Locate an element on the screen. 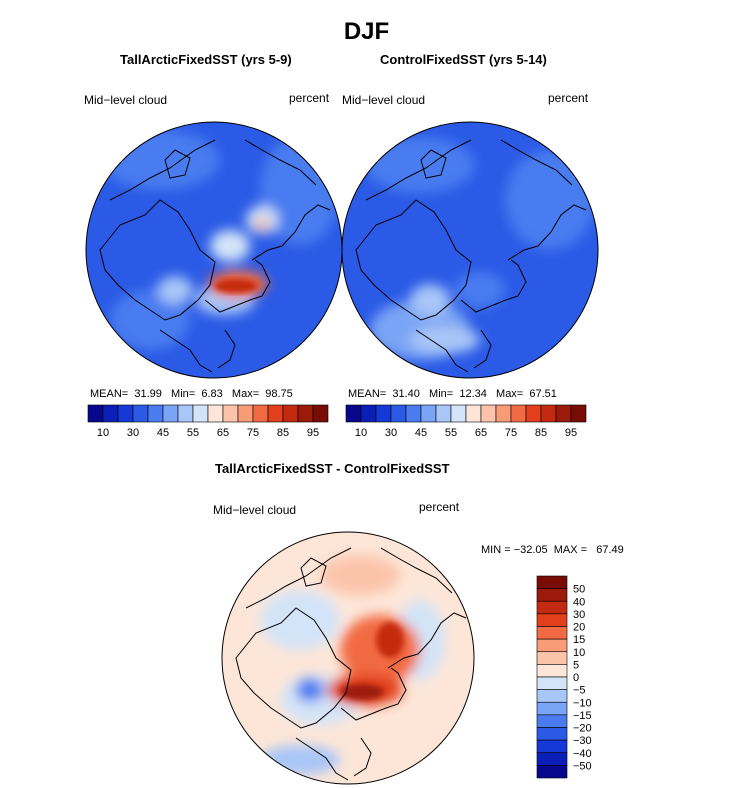  colorbar-3-tick-label: −20 is located at coordinates (582, 729).